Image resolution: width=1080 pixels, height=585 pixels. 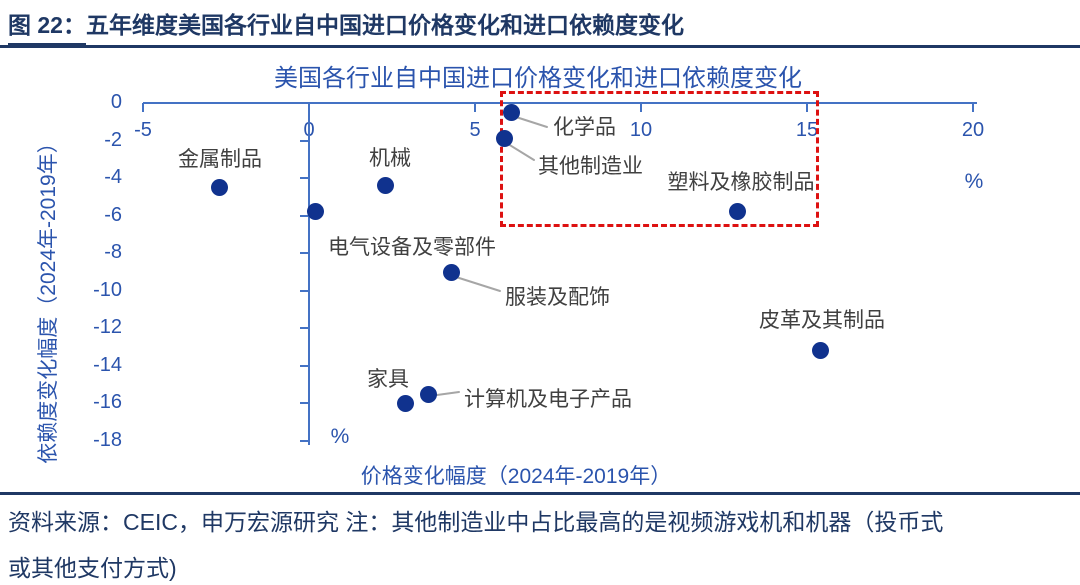 What do you see at coordinates (516, 476) in the screenshot?
I see `x-axis-title: 价格变化幅度（2024年-2019年）` at bounding box center [516, 476].